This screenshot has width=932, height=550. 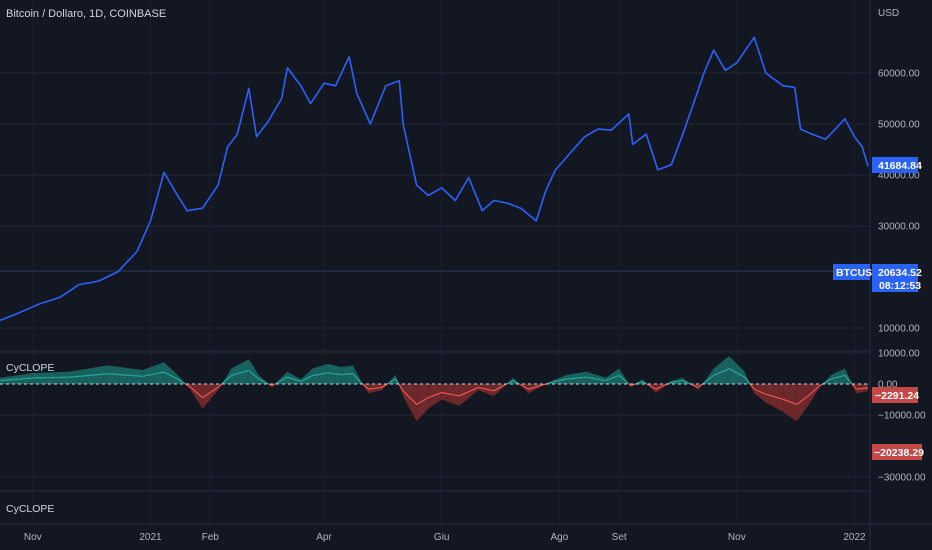 What do you see at coordinates (900, 286) in the screenshot?
I see `bar-countdown: 08:12:53` at bounding box center [900, 286].